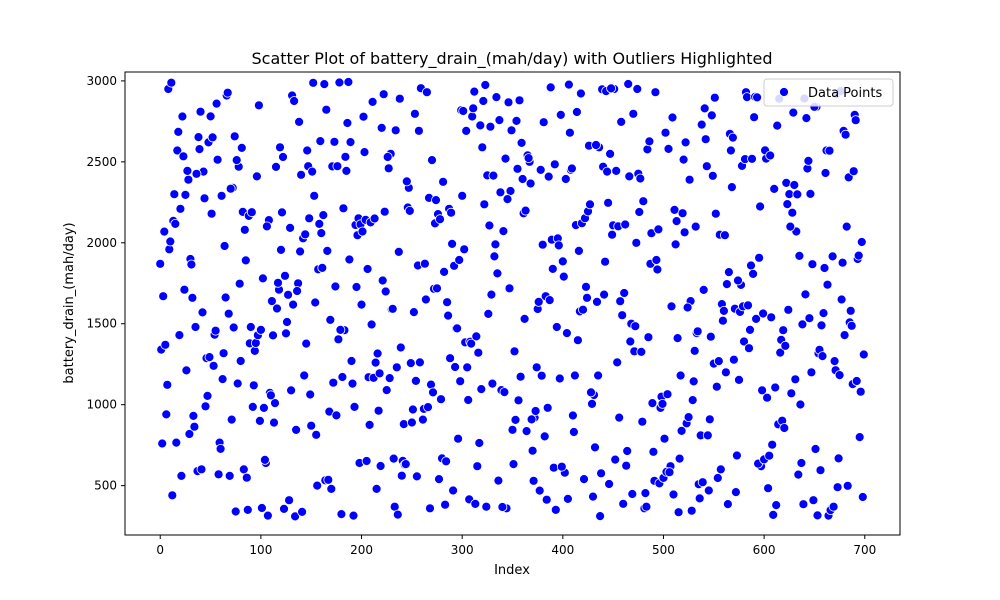  Describe the element at coordinates (516, 546) in the screenshot. I see `x-axis-ticks: 0 100 200 300 400 500 600 700` at that location.